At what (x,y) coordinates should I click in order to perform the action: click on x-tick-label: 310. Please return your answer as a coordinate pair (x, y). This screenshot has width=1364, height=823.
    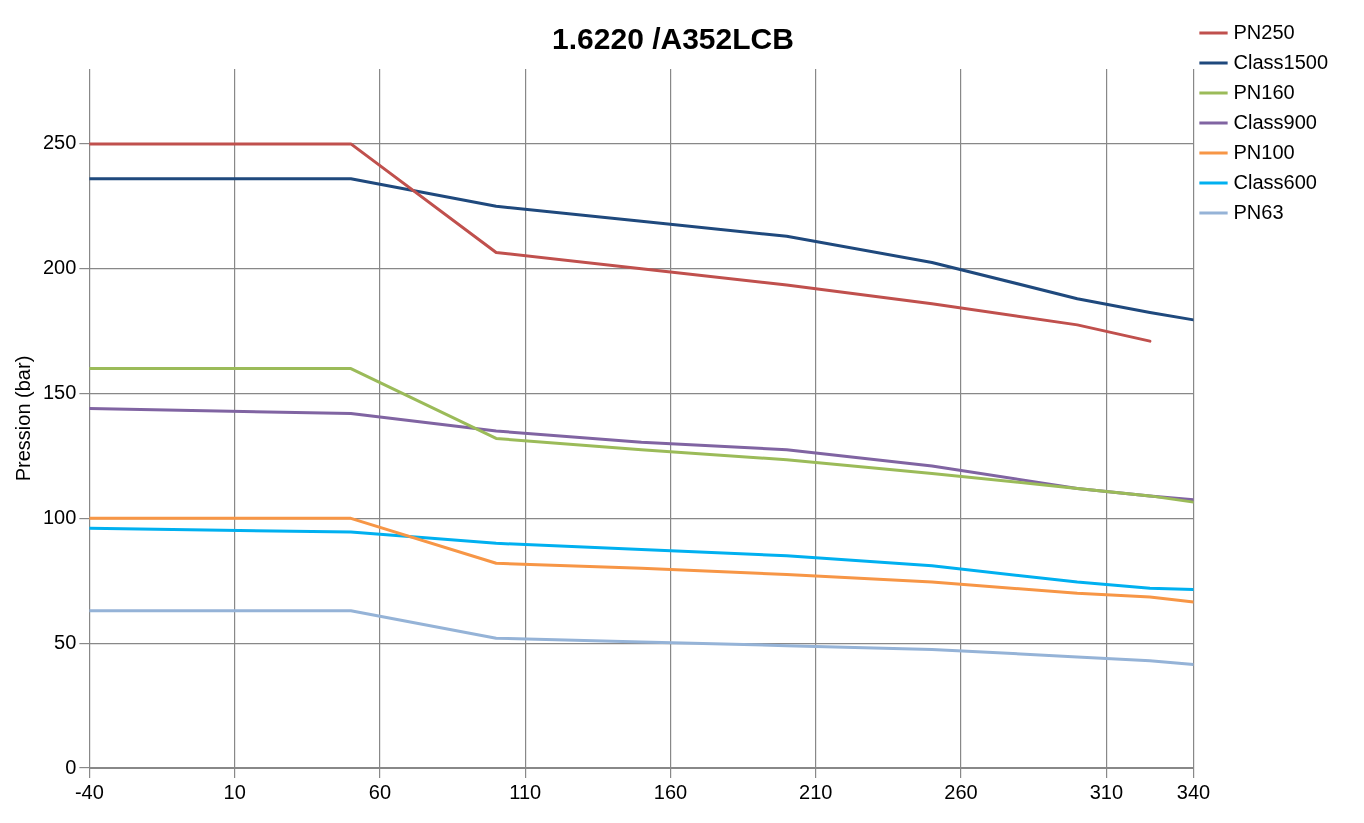
    Looking at the image, I should click on (1106, 791).